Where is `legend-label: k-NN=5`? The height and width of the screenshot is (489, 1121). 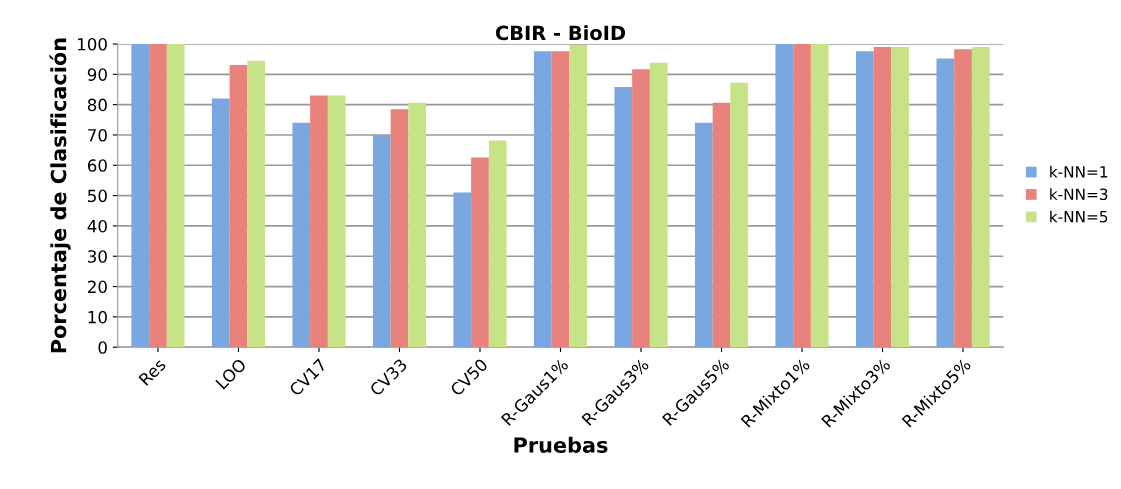 legend-label: k-NN=5 is located at coordinates (1079, 216).